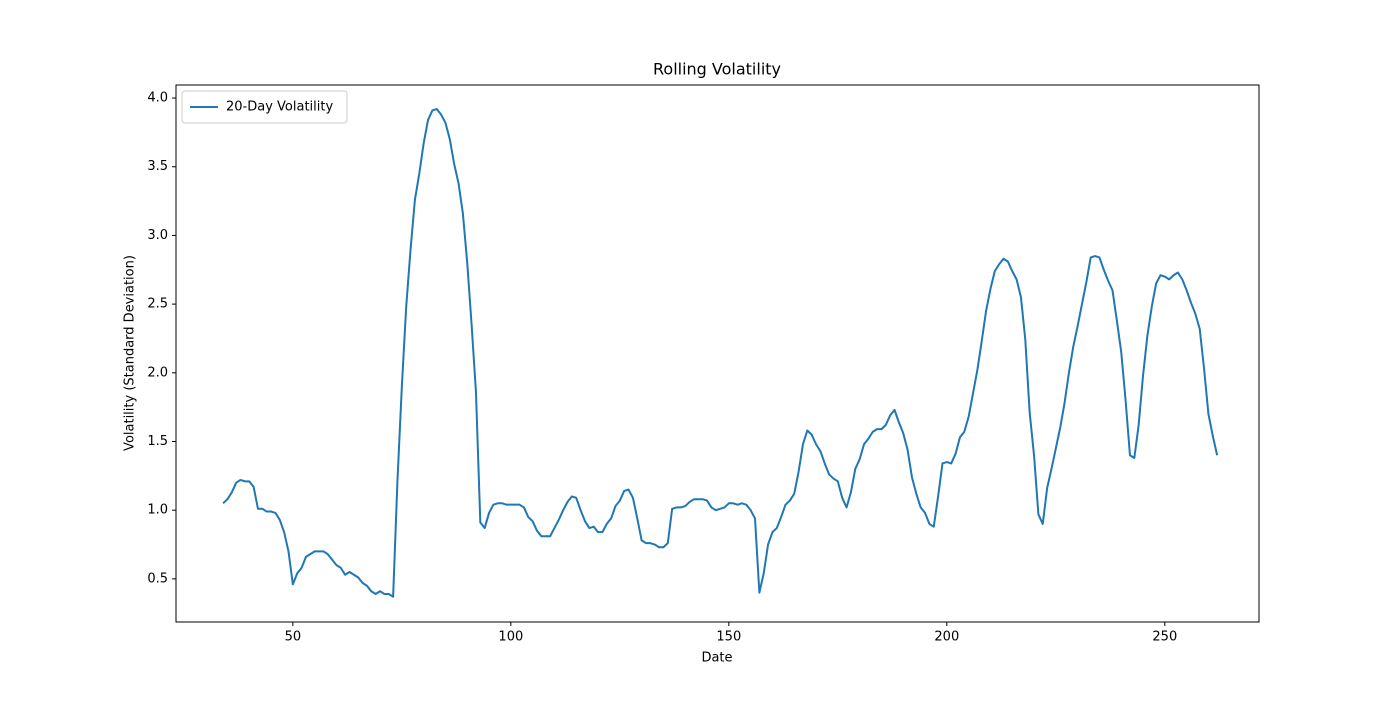  Describe the element at coordinates (130, 353) in the screenshot. I see `y-axis-label: Volatility (Standard Deviation)` at that location.